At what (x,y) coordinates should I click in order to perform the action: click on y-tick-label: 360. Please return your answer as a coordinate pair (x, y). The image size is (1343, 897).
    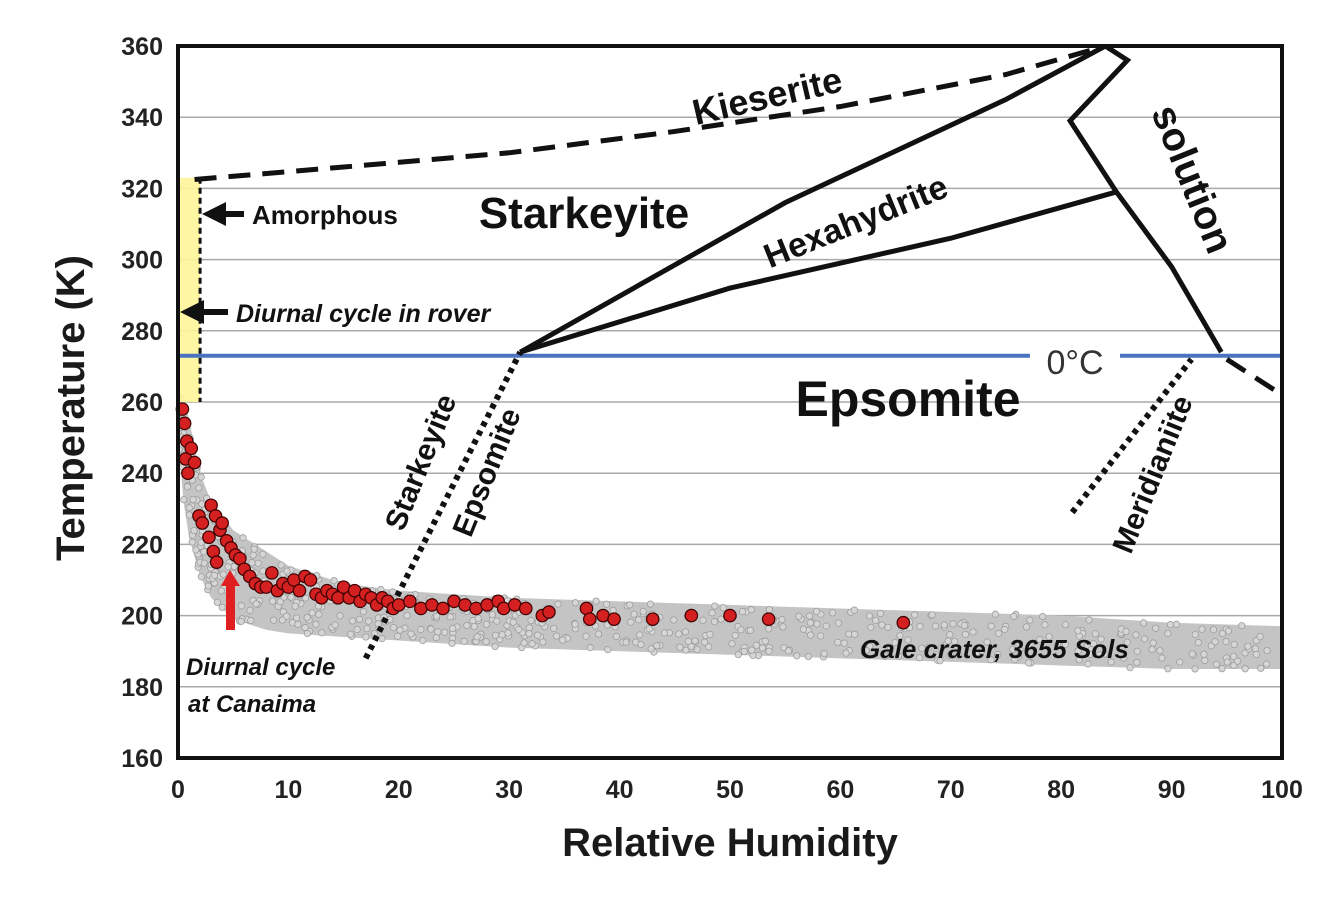
    Looking at the image, I should click on (142, 47).